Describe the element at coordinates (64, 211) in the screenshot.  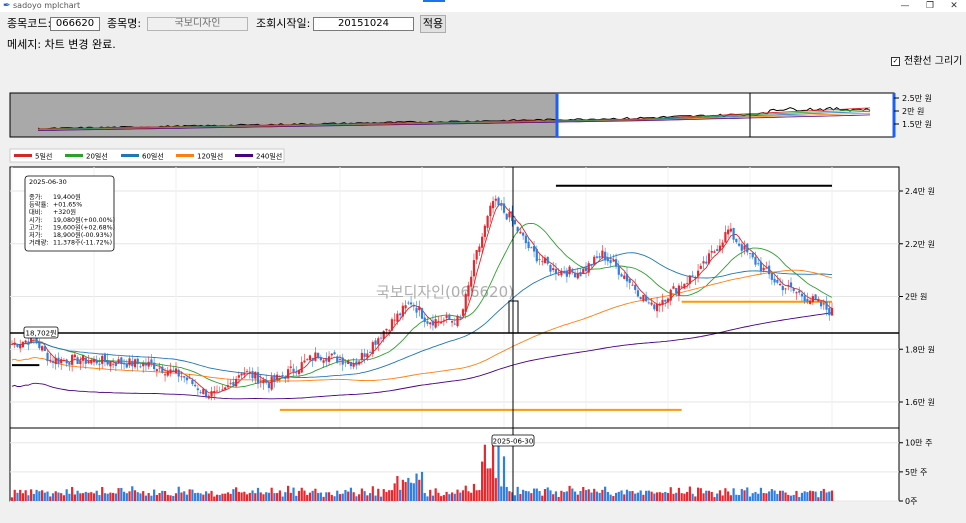
I see `info-value: +320원` at that location.